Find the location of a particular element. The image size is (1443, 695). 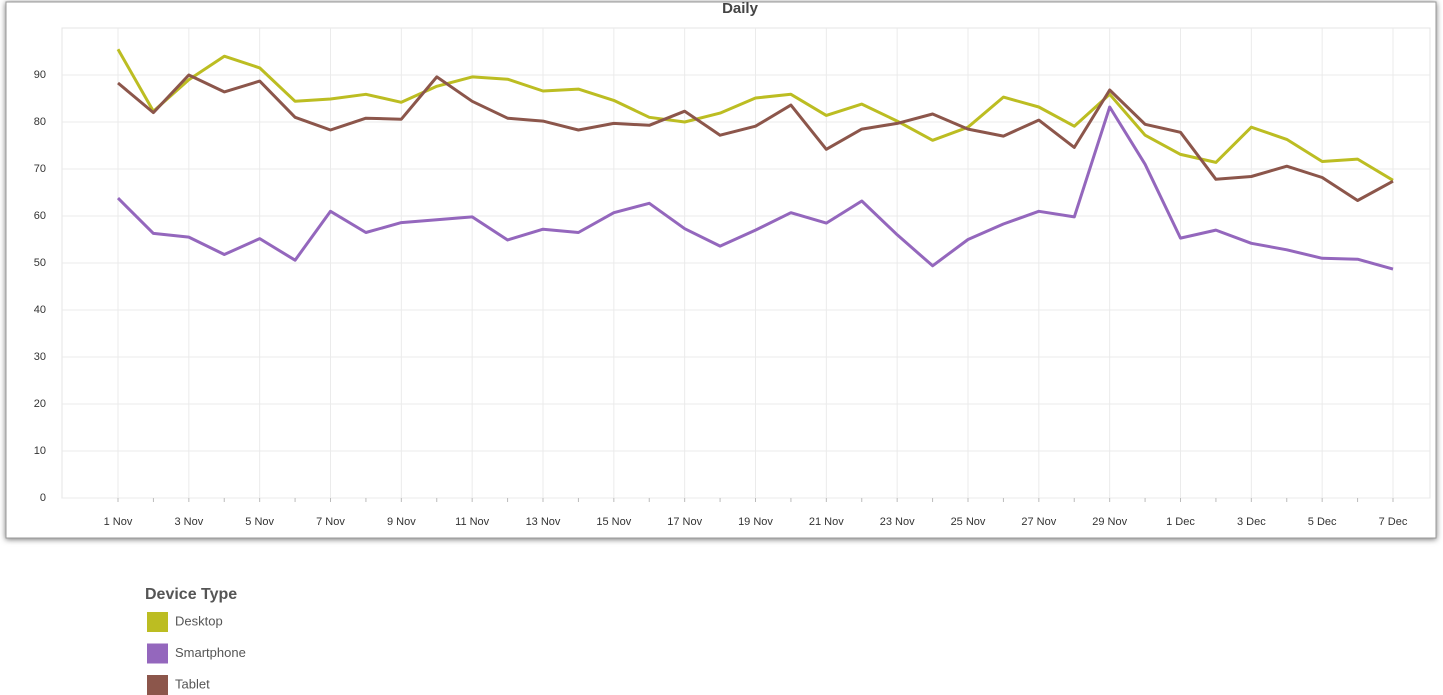

legend-label: Desktop is located at coordinates (199, 620).